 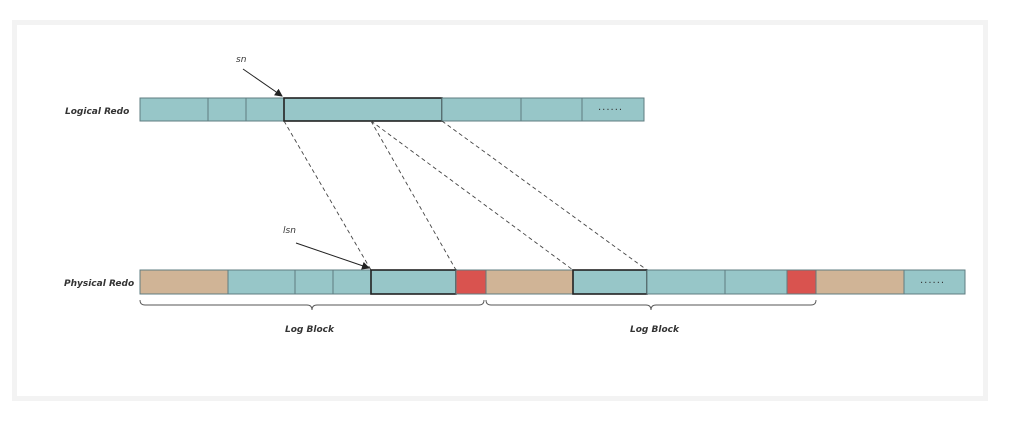 I want to click on physical-cell-ellipsis, so click(x=934, y=282).